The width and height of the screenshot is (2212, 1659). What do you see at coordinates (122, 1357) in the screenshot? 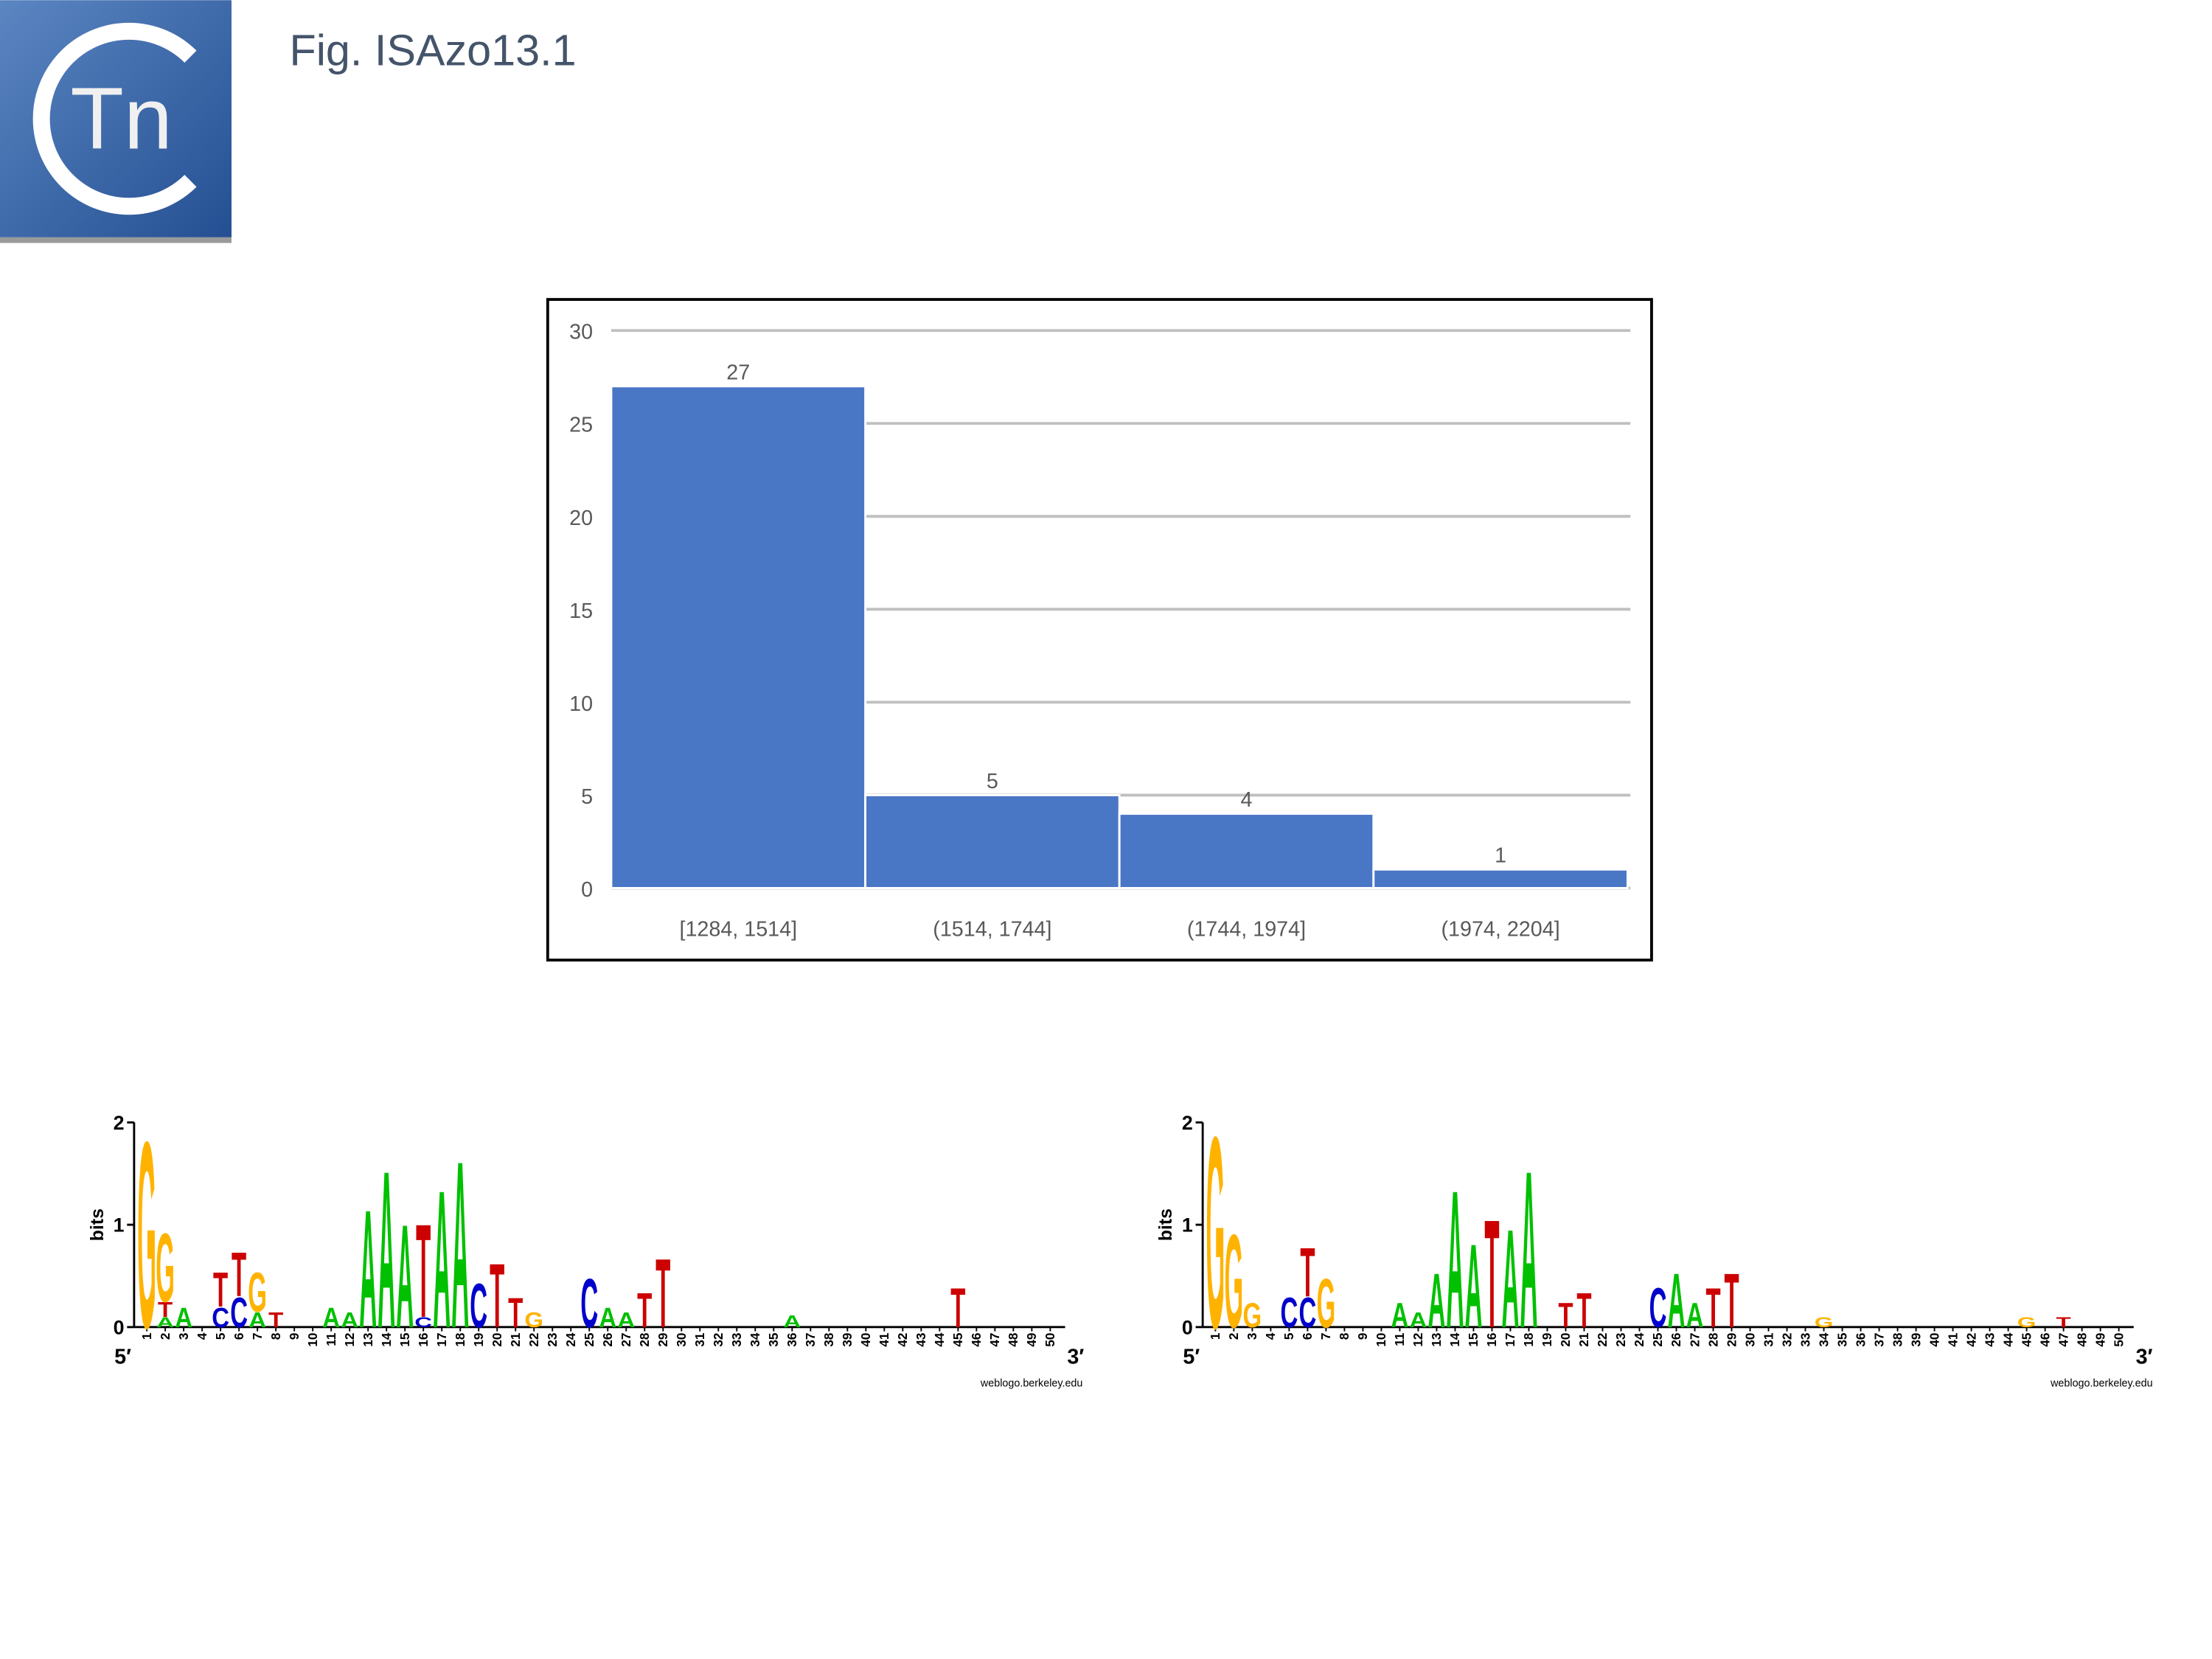
I see `five-prime-label: 5′` at bounding box center [122, 1357].